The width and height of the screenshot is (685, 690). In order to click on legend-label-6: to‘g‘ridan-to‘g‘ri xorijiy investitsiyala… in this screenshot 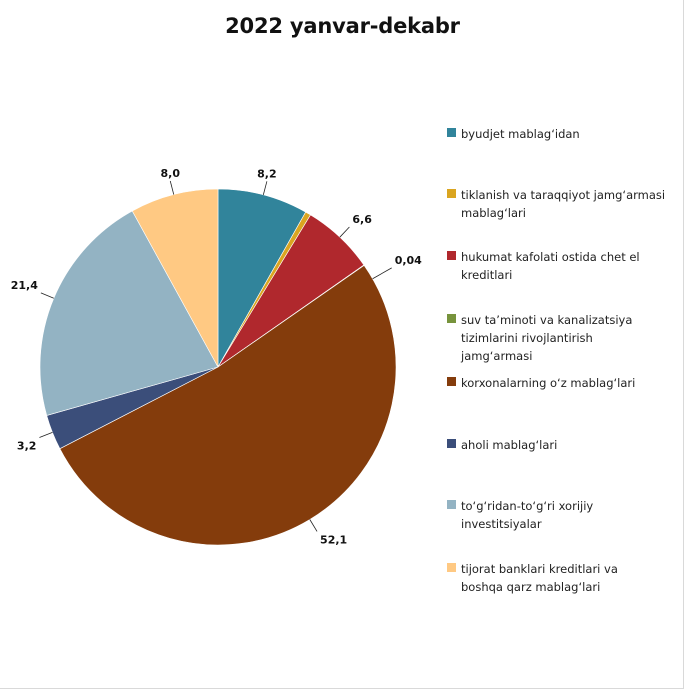, I will do `click(572, 515)`.